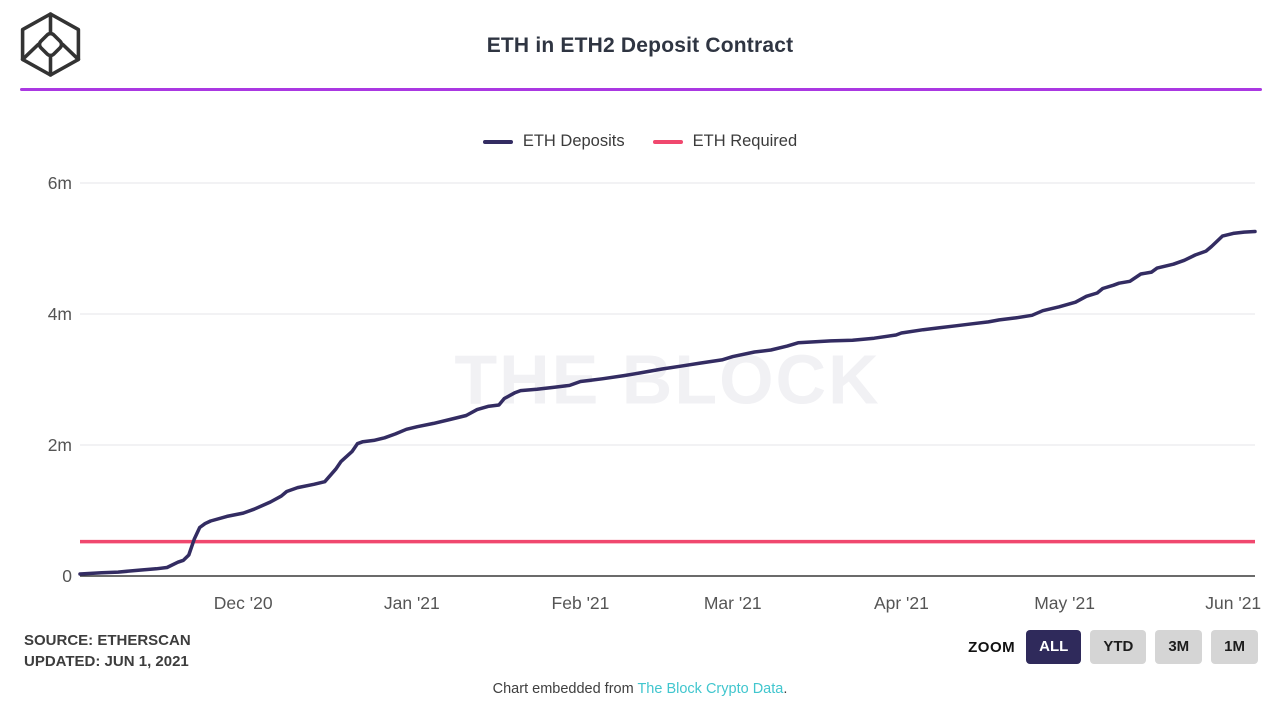 This screenshot has height=710, width=1280. What do you see at coordinates (107, 640) in the screenshot?
I see `source-line: SOURCE: ETHERSCAN` at bounding box center [107, 640].